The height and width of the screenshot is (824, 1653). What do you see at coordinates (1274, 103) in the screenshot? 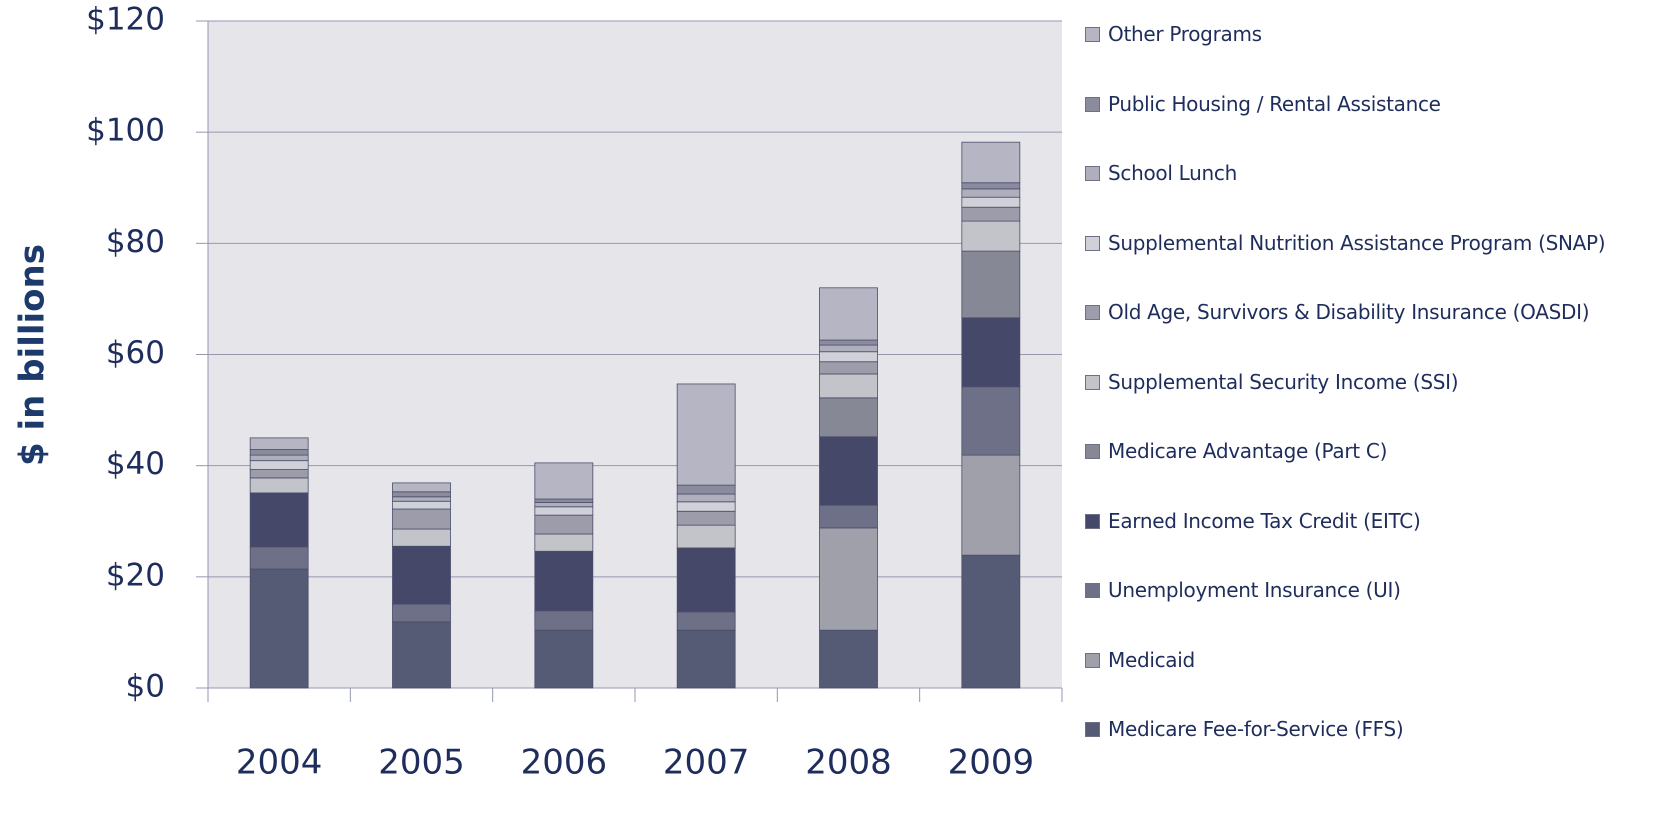
I see `legend-label: Public Housing / Rental Assistance` at bounding box center [1274, 103].